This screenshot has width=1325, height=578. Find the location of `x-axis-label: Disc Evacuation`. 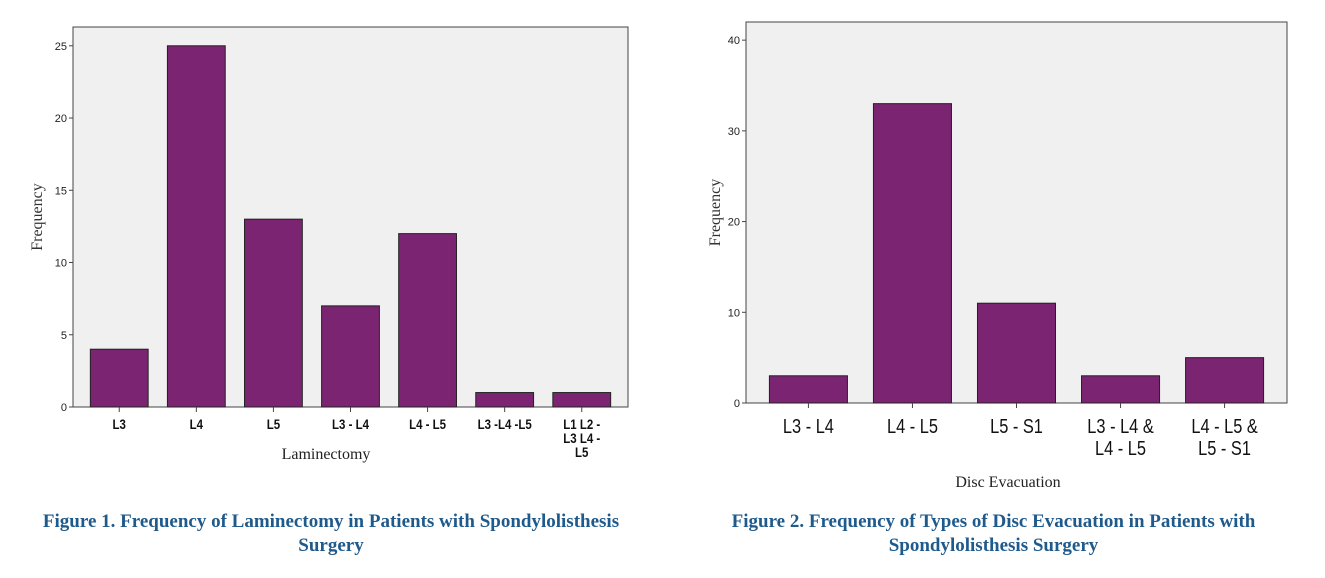

x-axis-label: Disc Evacuation is located at coordinates (1007, 482).